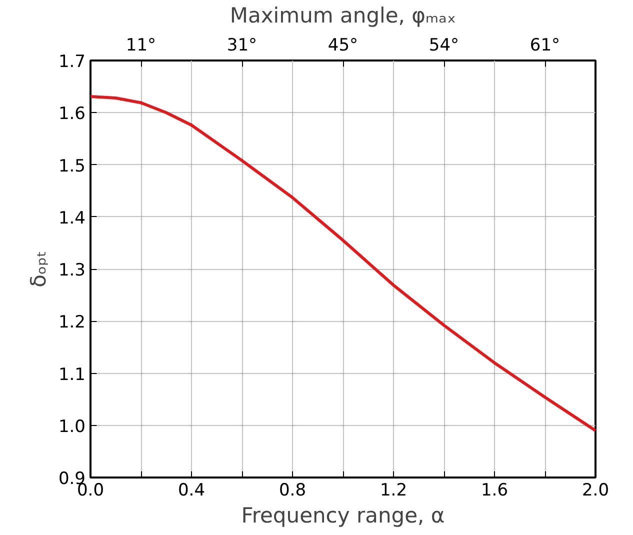  What do you see at coordinates (494, 490) in the screenshot?
I see `x-tick-label: 1.6` at bounding box center [494, 490].